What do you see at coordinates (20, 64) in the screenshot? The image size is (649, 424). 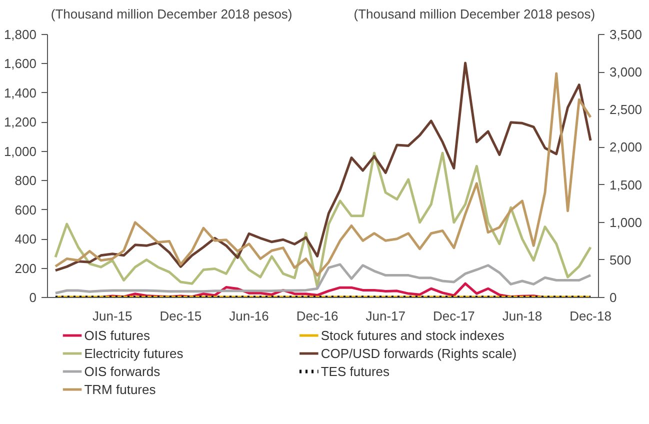 I see `y-tick-label: 1,600` at bounding box center [20, 64].